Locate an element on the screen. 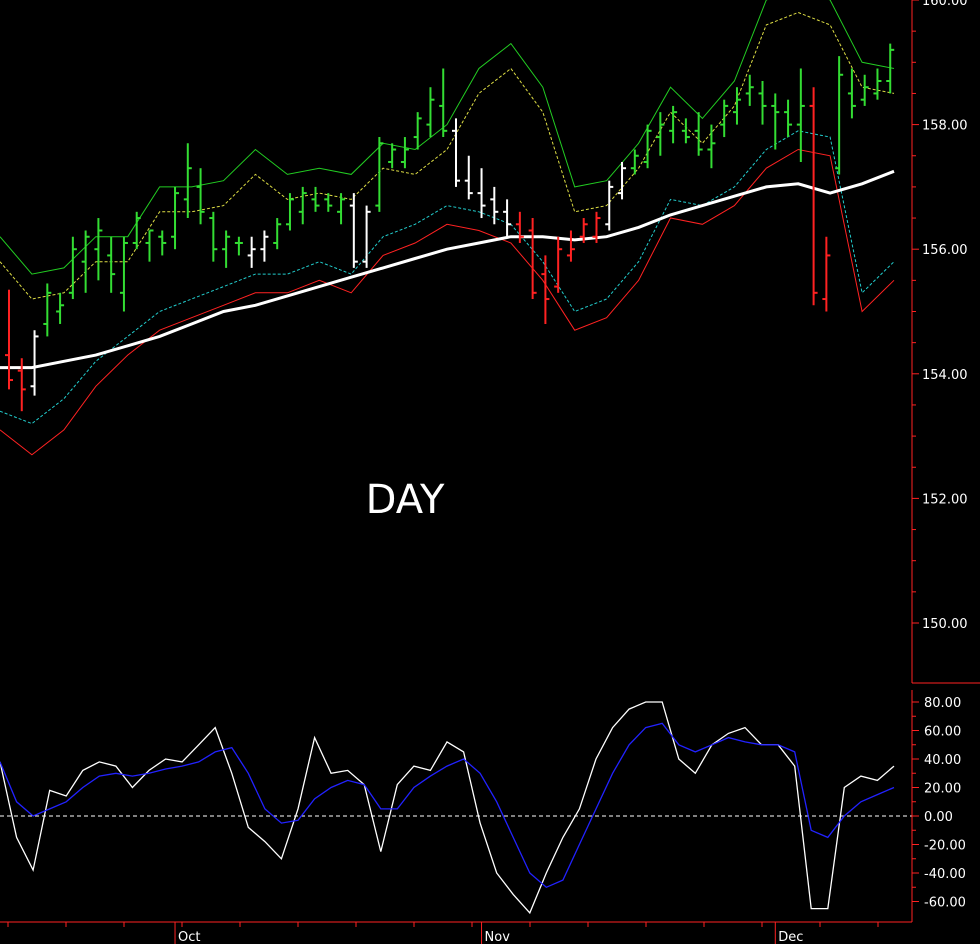 This screenshot has width=980, height=944. oscillator-tick-label: 20.00 is located at coordinates (942, 789).